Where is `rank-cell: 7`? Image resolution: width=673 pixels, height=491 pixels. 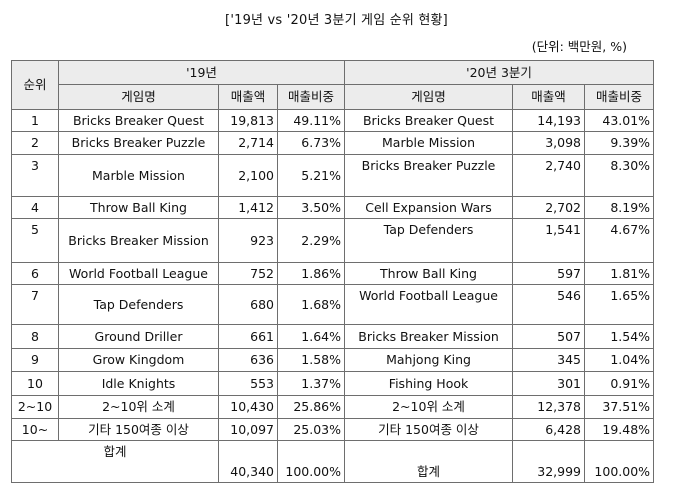 rank-cell: 7 is located at coordinates (35, 304).